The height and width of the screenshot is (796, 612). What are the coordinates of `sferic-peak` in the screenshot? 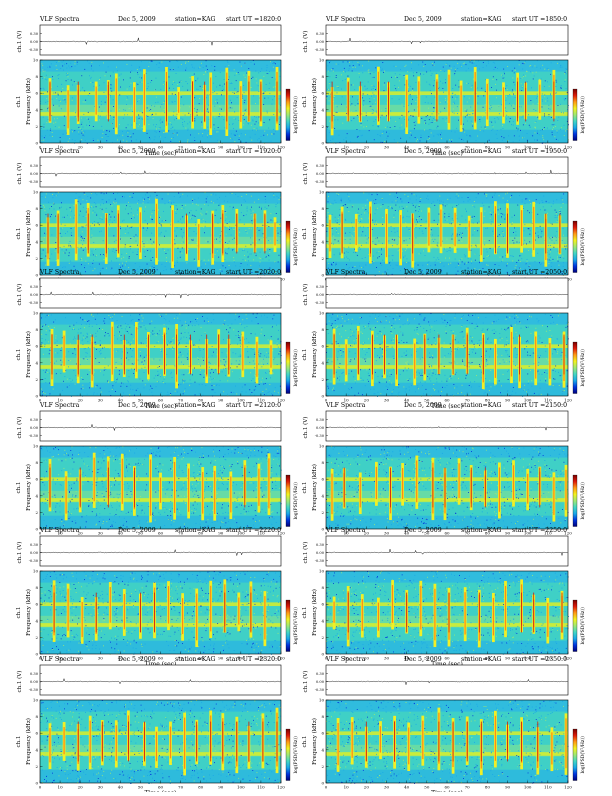 It's located at (348, 102).